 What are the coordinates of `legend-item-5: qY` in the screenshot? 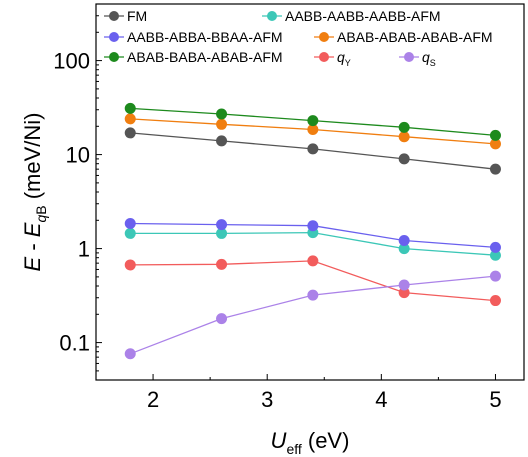 It's located at (332, 58).